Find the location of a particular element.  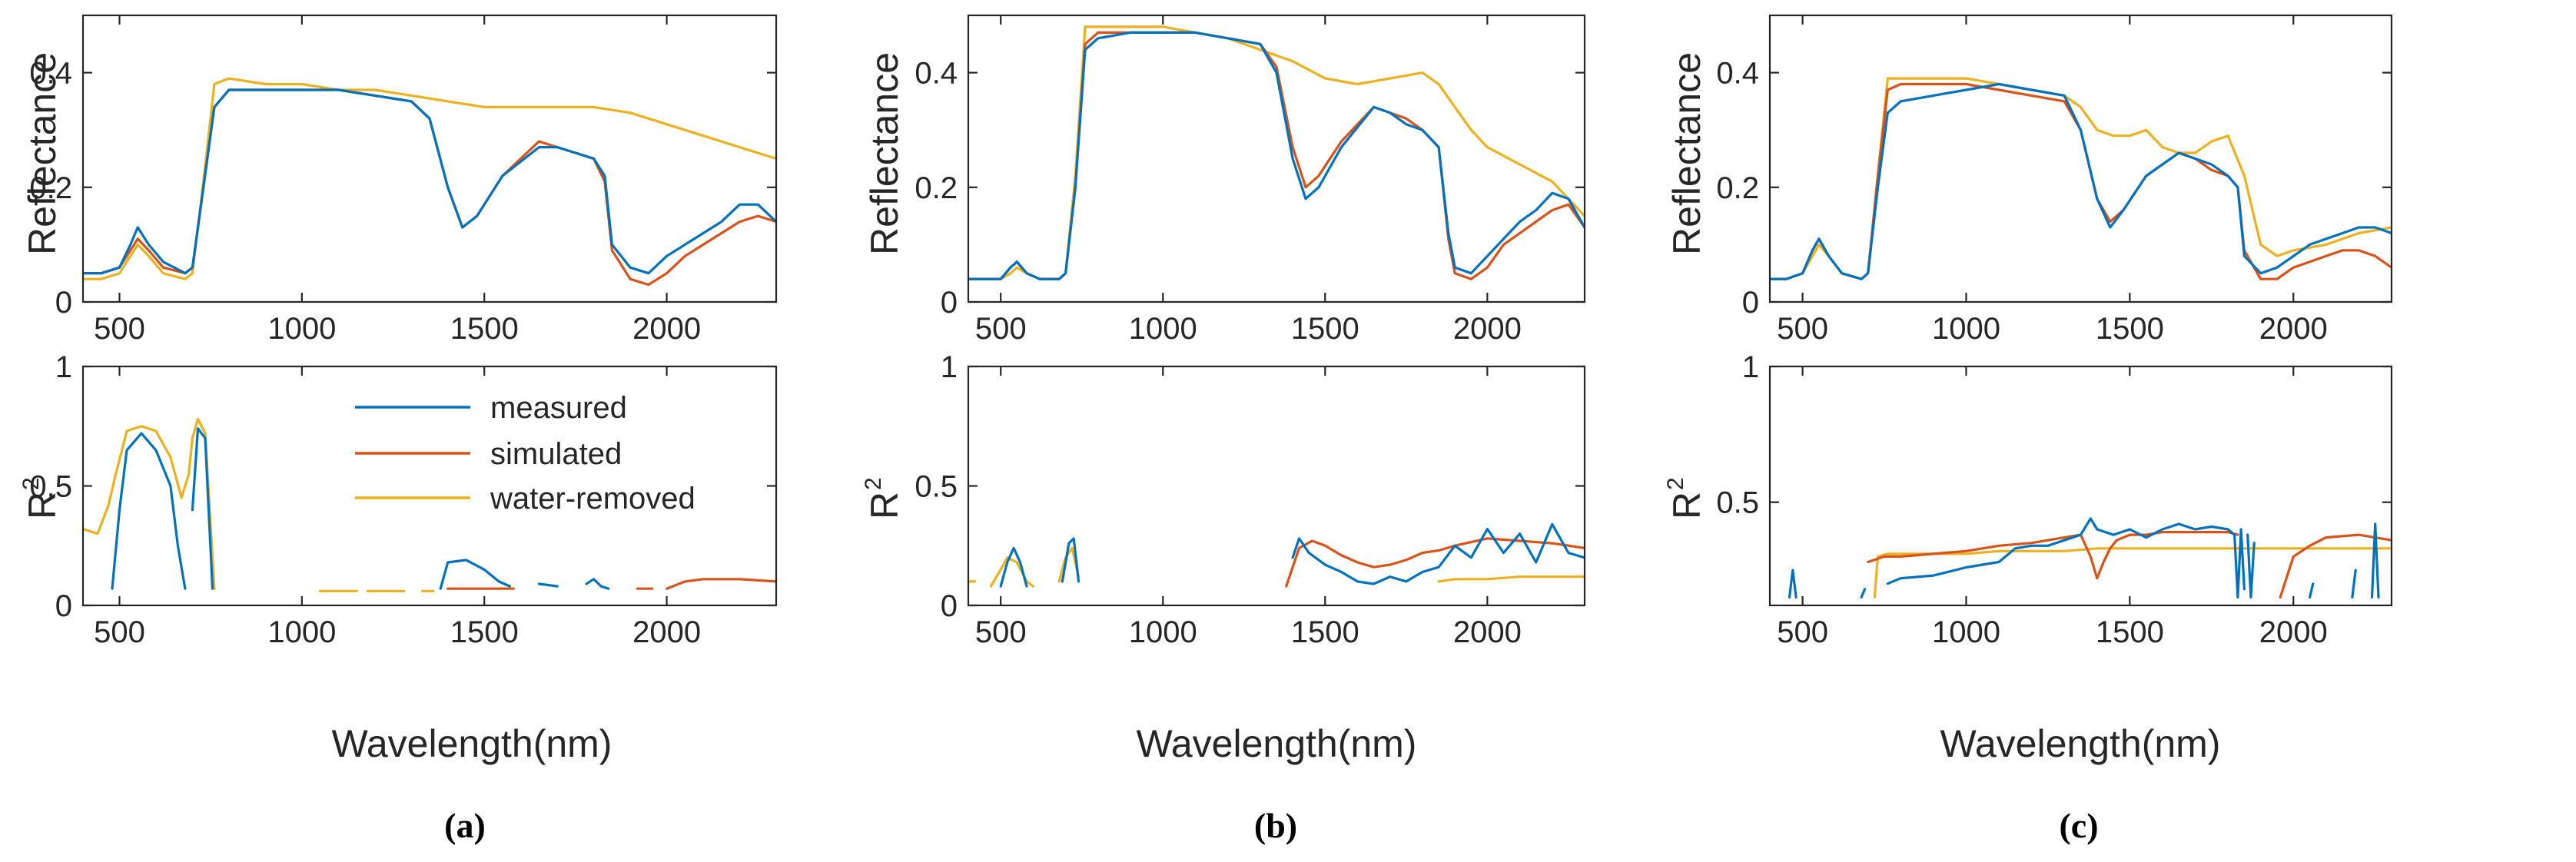

axes-frame-b-bottom is located at coordinates (1276, 486).